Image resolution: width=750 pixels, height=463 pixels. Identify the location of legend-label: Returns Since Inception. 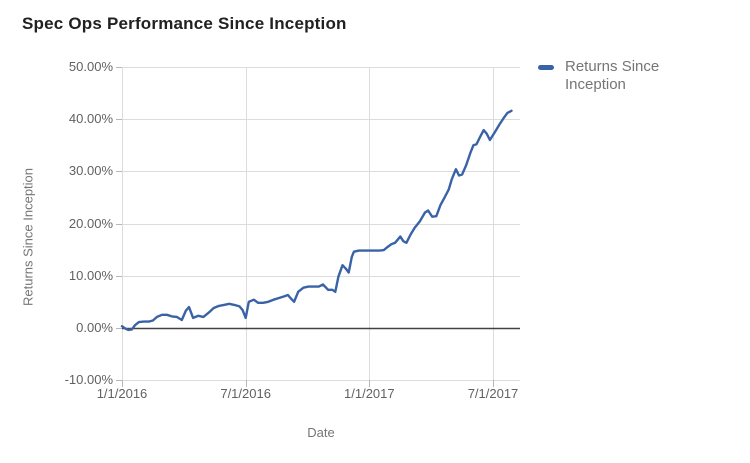
(612, 75).